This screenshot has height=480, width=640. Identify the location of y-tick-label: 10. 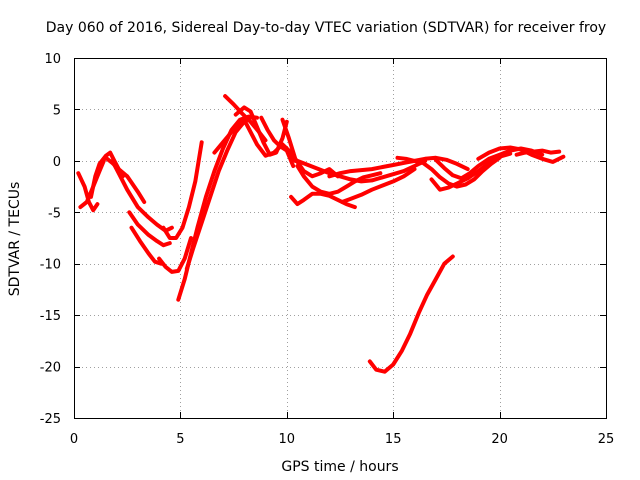
(52, 59).